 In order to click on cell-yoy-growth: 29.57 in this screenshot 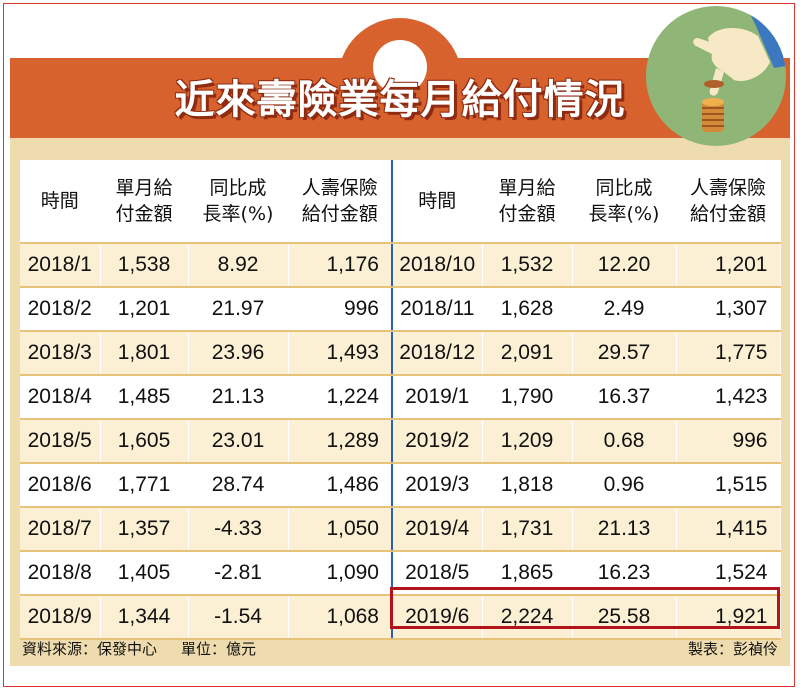, I will do `click(624, 353)`.